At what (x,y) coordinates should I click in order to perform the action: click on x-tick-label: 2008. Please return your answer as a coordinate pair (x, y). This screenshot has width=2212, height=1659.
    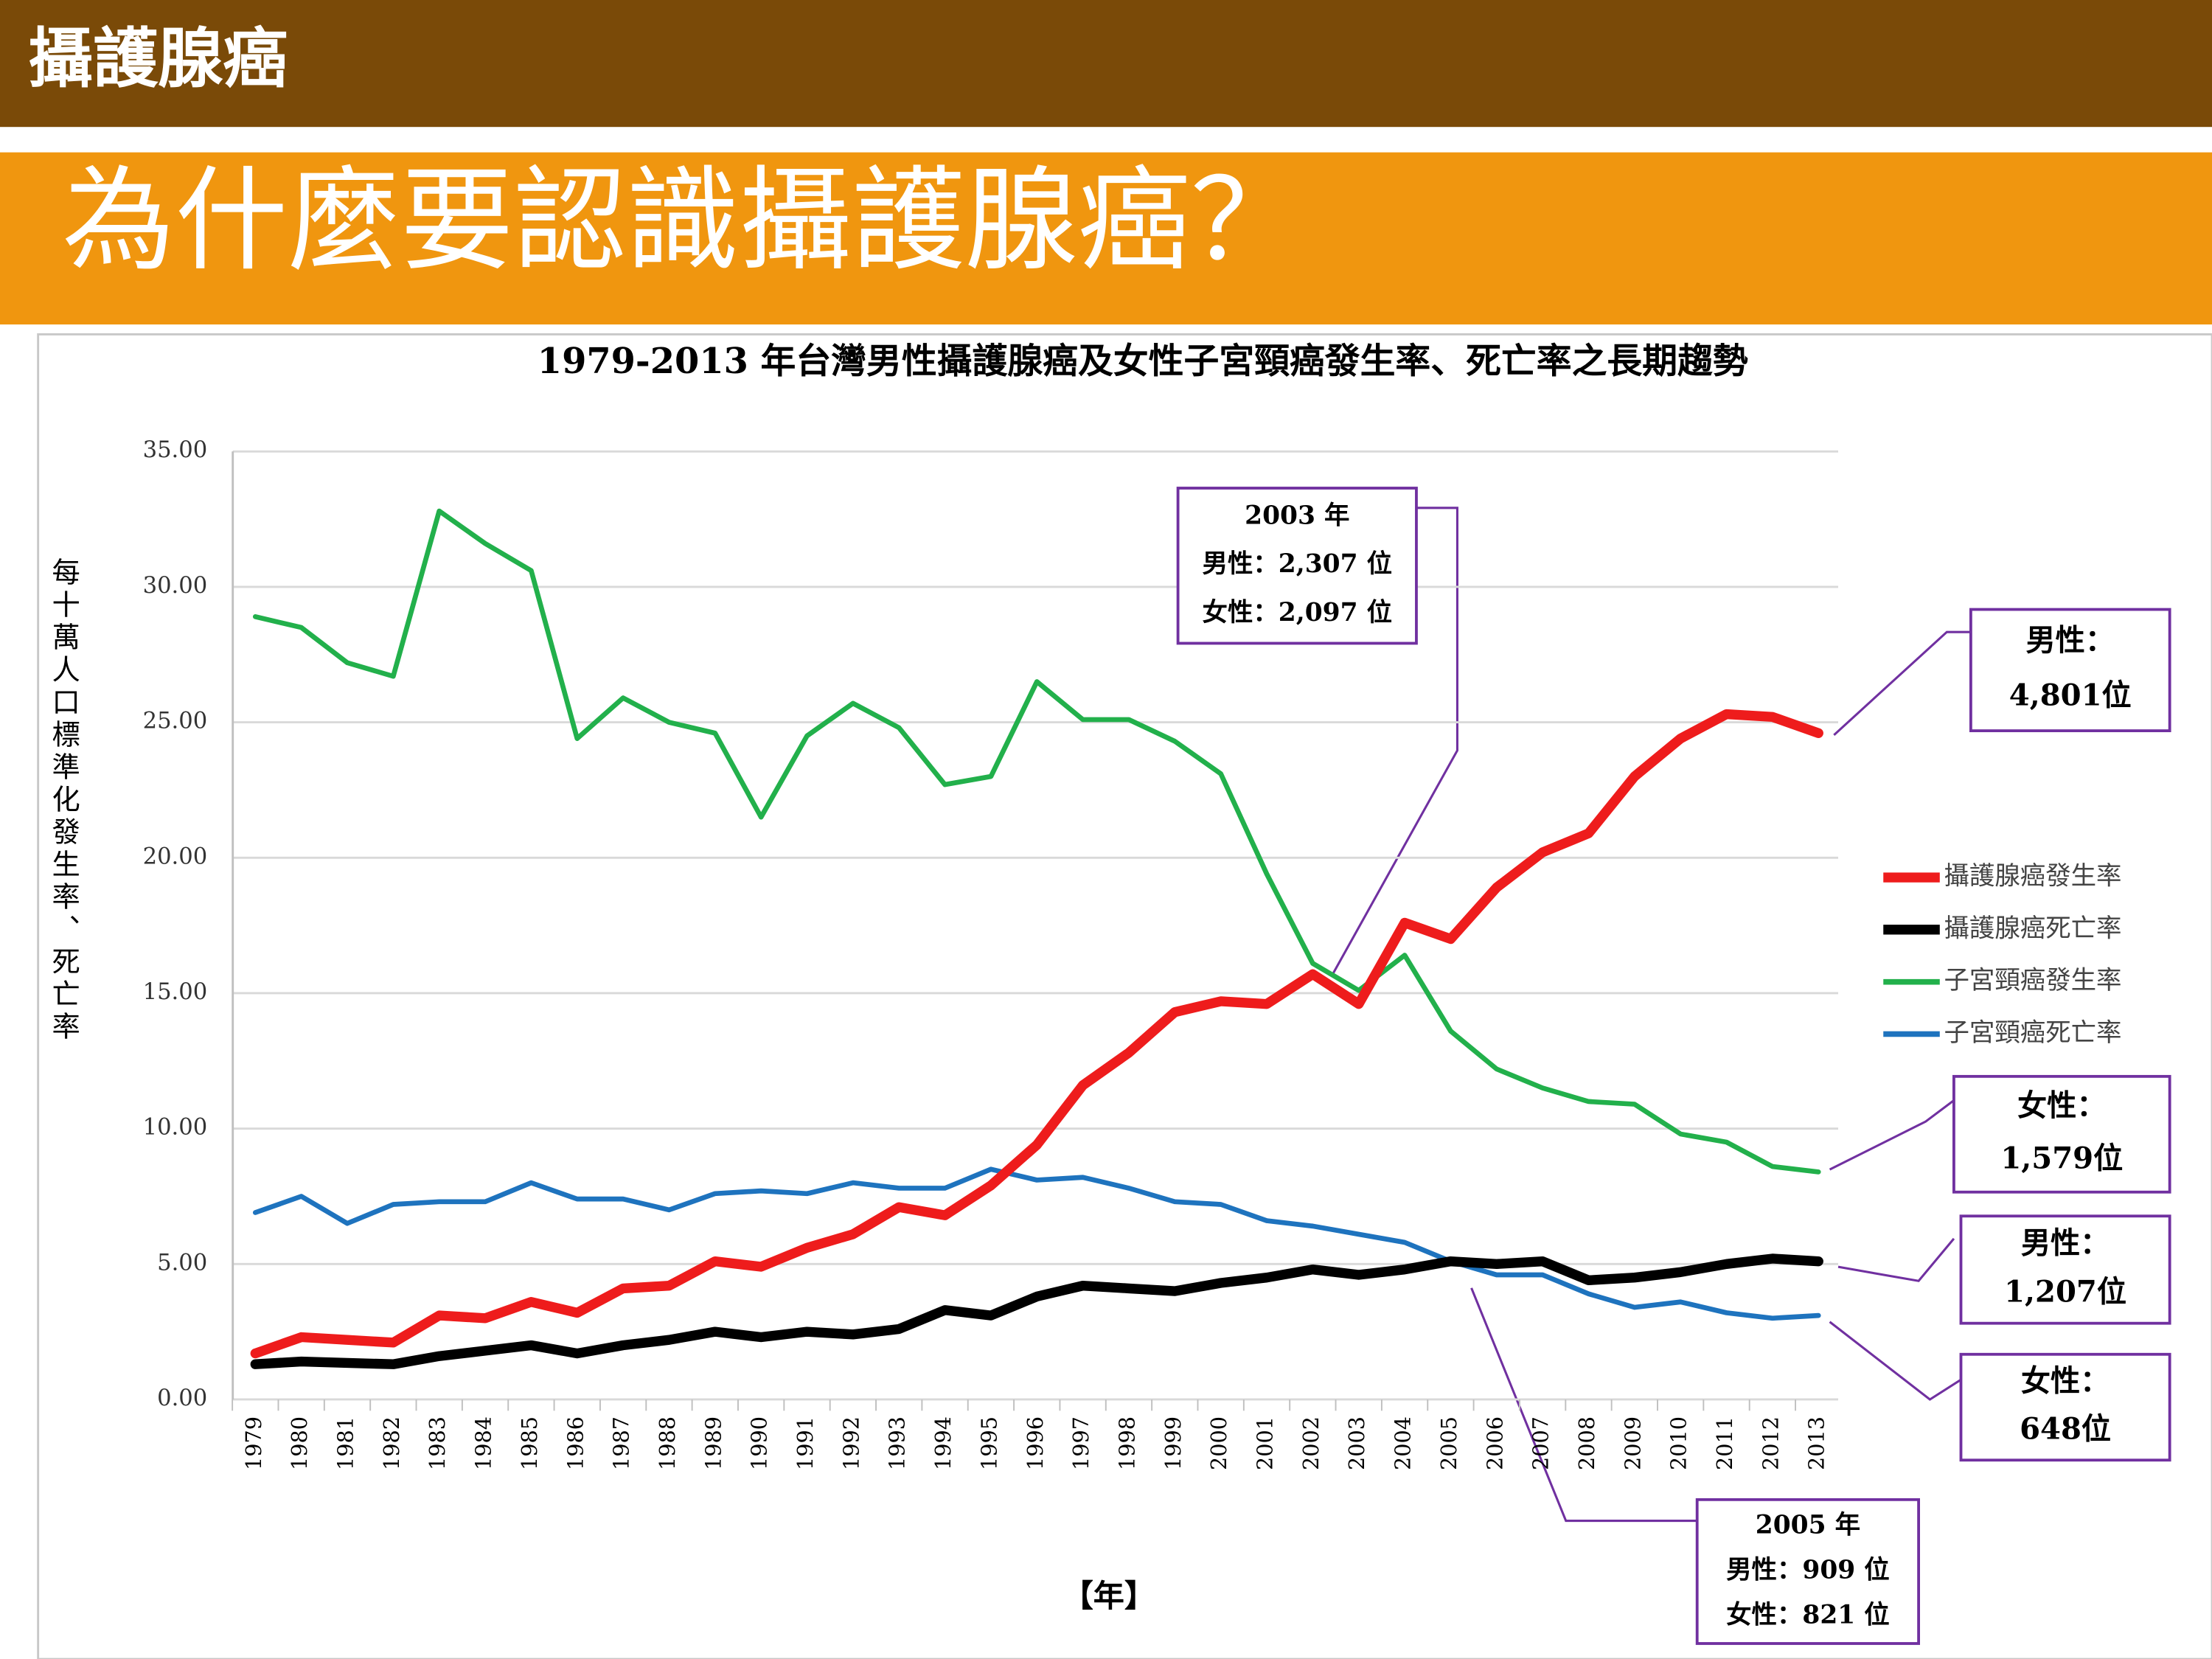
    Looking at the image, I should click on (1586, 1443).